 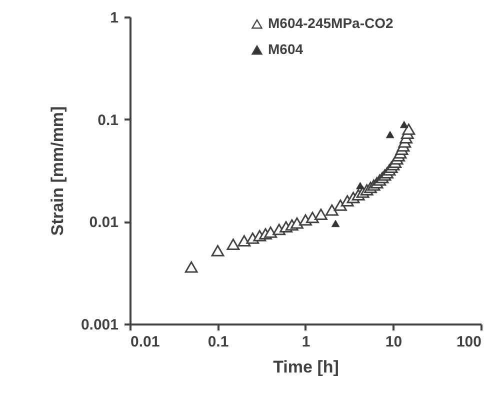 I want to click on x-tick-label: 0.01, so click(x=145, y=342).